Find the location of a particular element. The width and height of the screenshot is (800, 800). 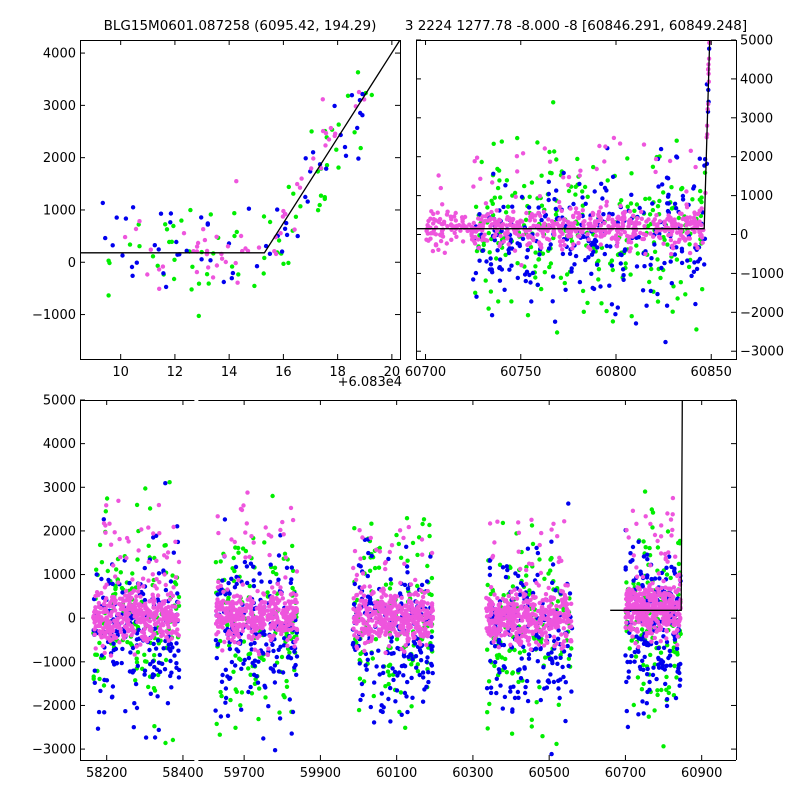

x-tick-label: 18 is located at coordinates (337, 372).